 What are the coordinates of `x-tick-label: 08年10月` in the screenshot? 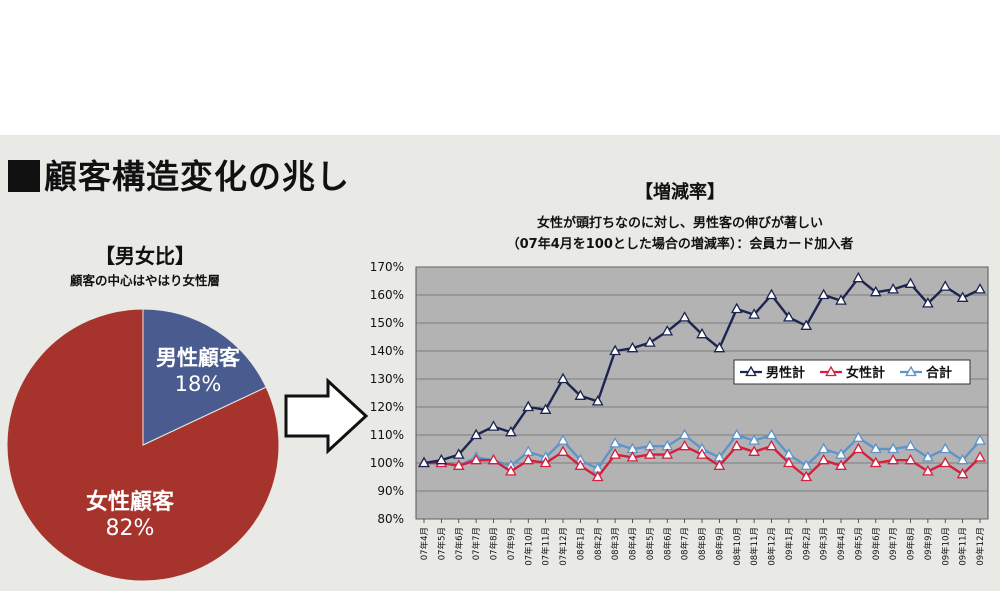 It's located at (737, 546).